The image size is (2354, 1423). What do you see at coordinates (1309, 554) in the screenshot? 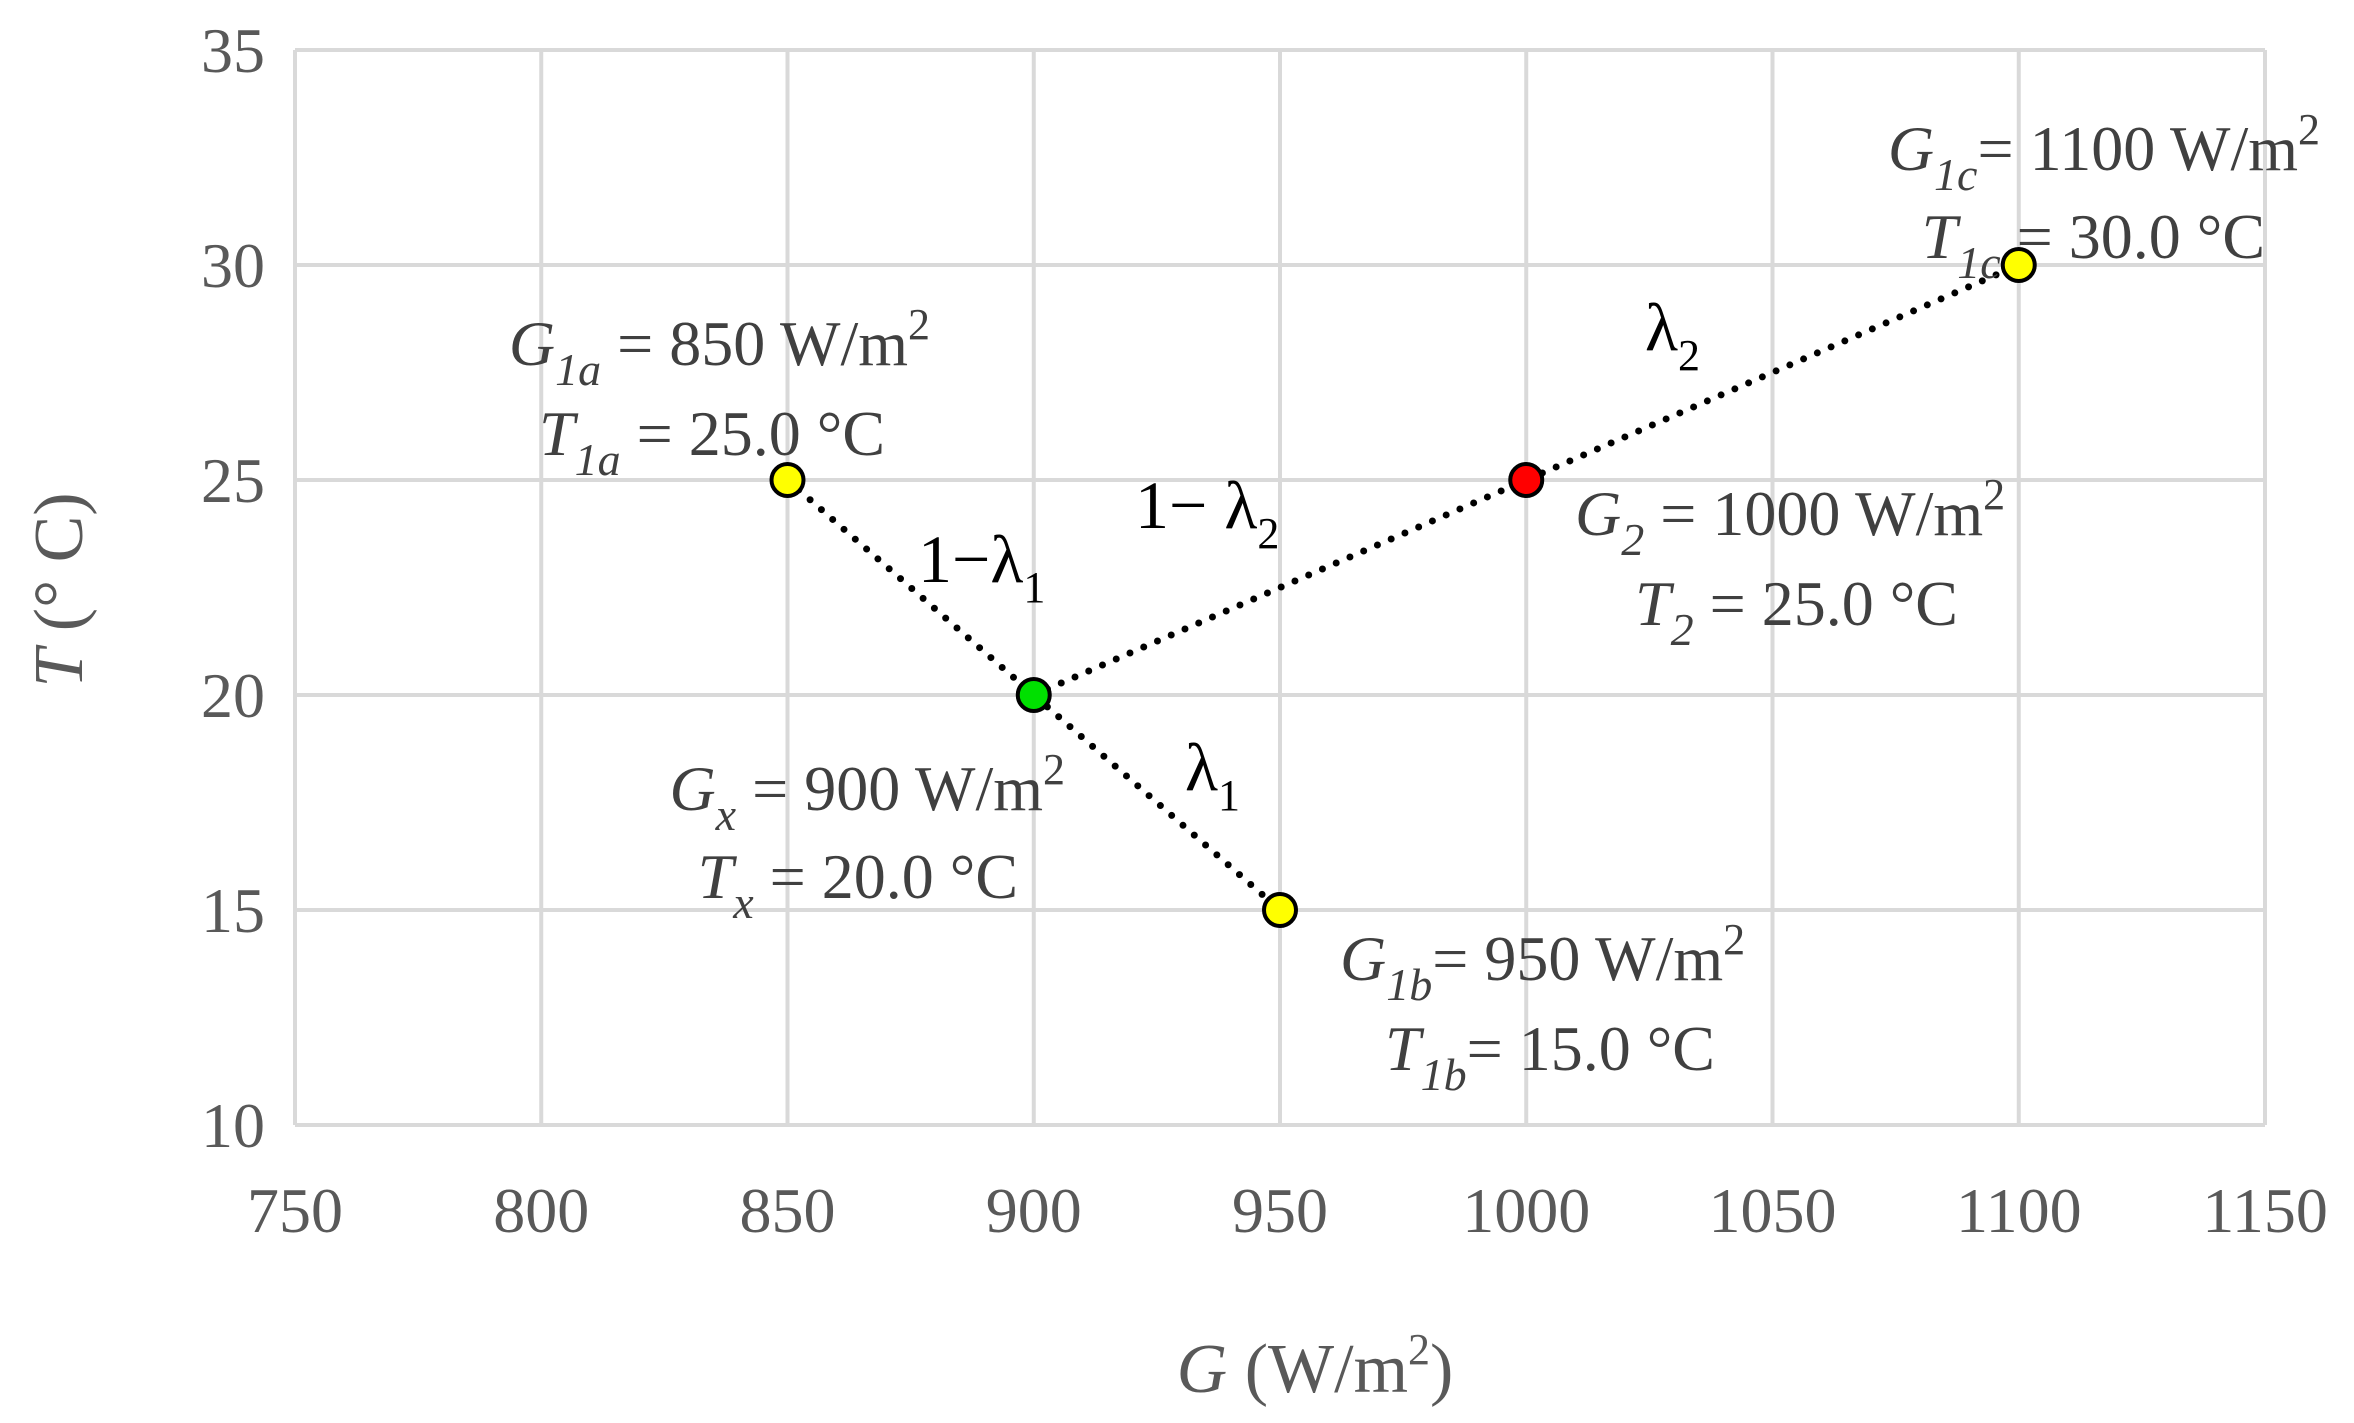
I see `segment-labels: 1−λ1 λ1 1− λ2 λ2` at bounding box center [1309, 554].